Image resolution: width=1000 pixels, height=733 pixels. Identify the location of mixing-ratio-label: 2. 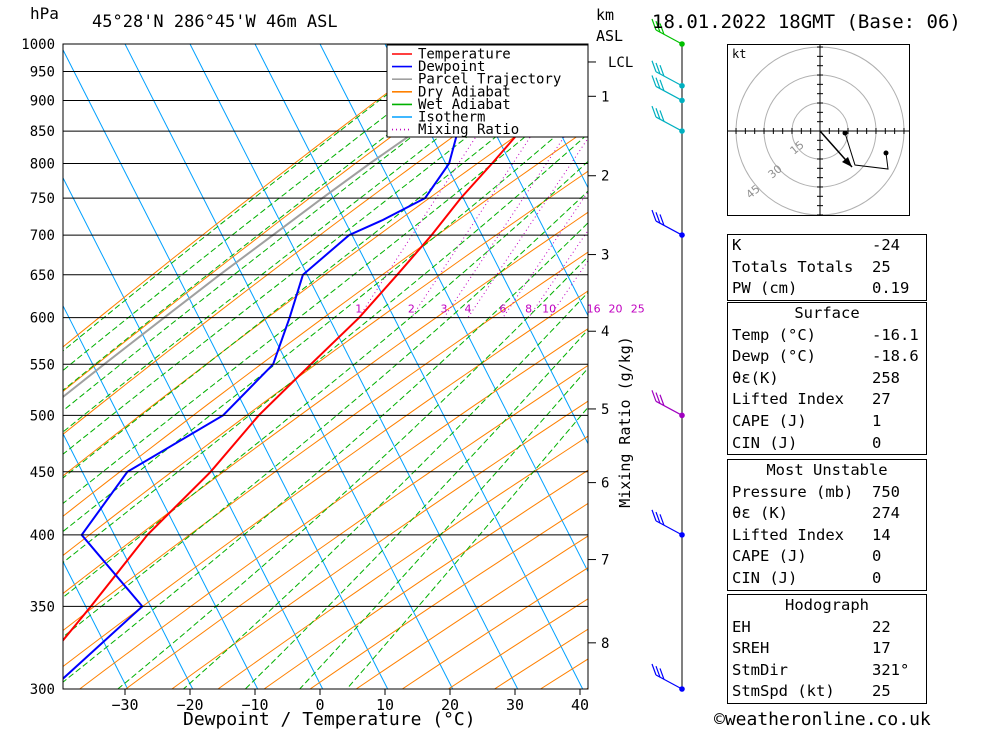
(411, 309).